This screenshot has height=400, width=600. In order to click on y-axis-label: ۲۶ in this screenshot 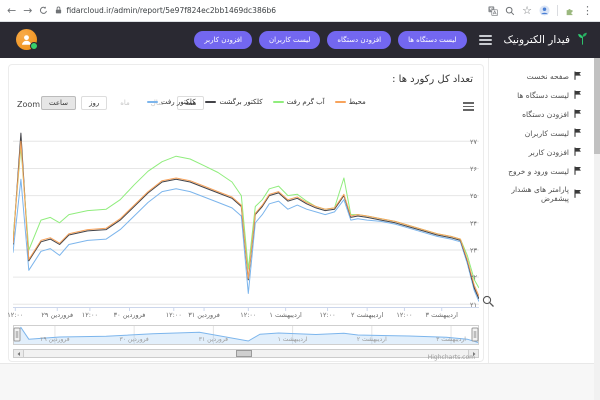, I will do `click(473, 169)`.